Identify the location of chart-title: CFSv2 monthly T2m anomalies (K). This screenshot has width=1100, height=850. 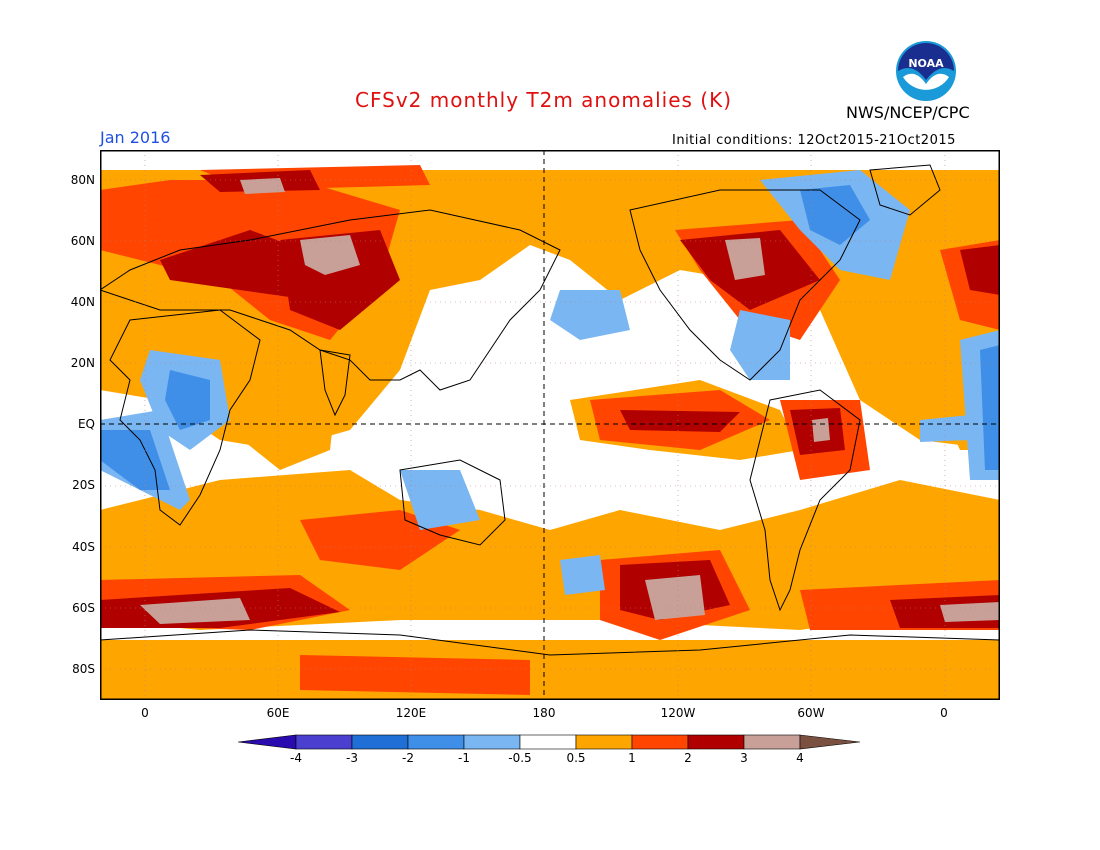
(543, 100).